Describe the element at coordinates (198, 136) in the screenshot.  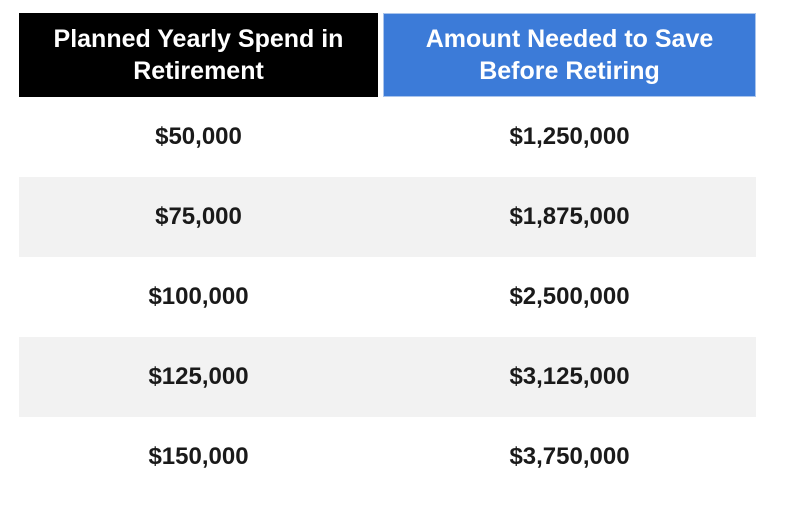
I see `cell-yearly-spend: $50,000` at that location.